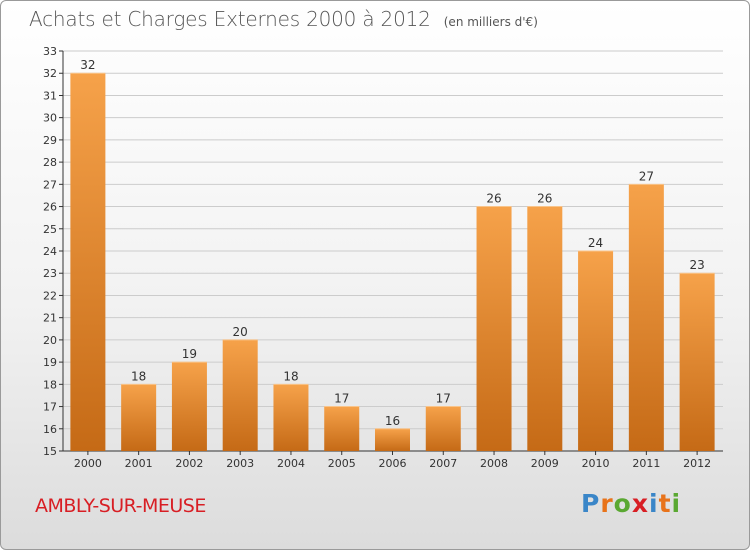 The height and width of the screenshot is (550, 750). Describe the element at coordinates (50, 229) in the screenshot. I see `y-tick-label: 25` at that location.